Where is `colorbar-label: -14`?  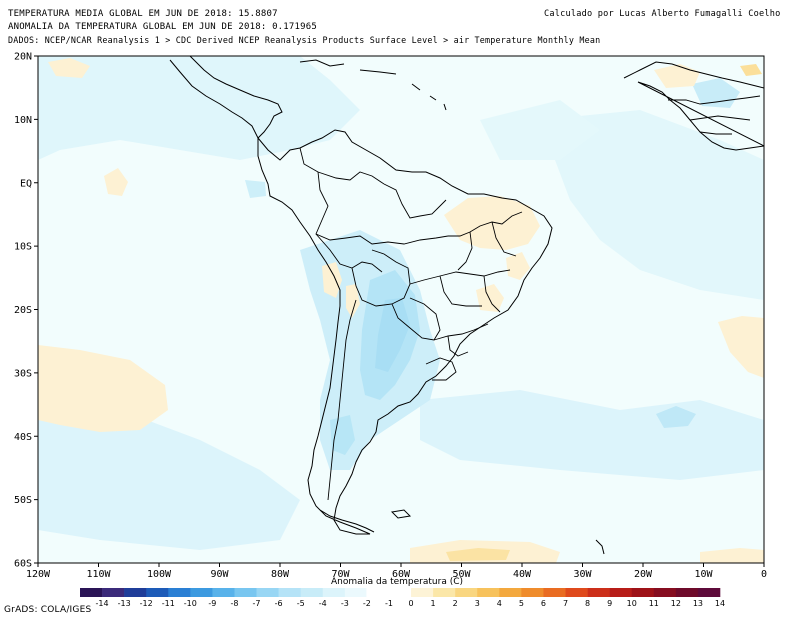
colorbar-label: -14 is located at coordinates (102, 603).